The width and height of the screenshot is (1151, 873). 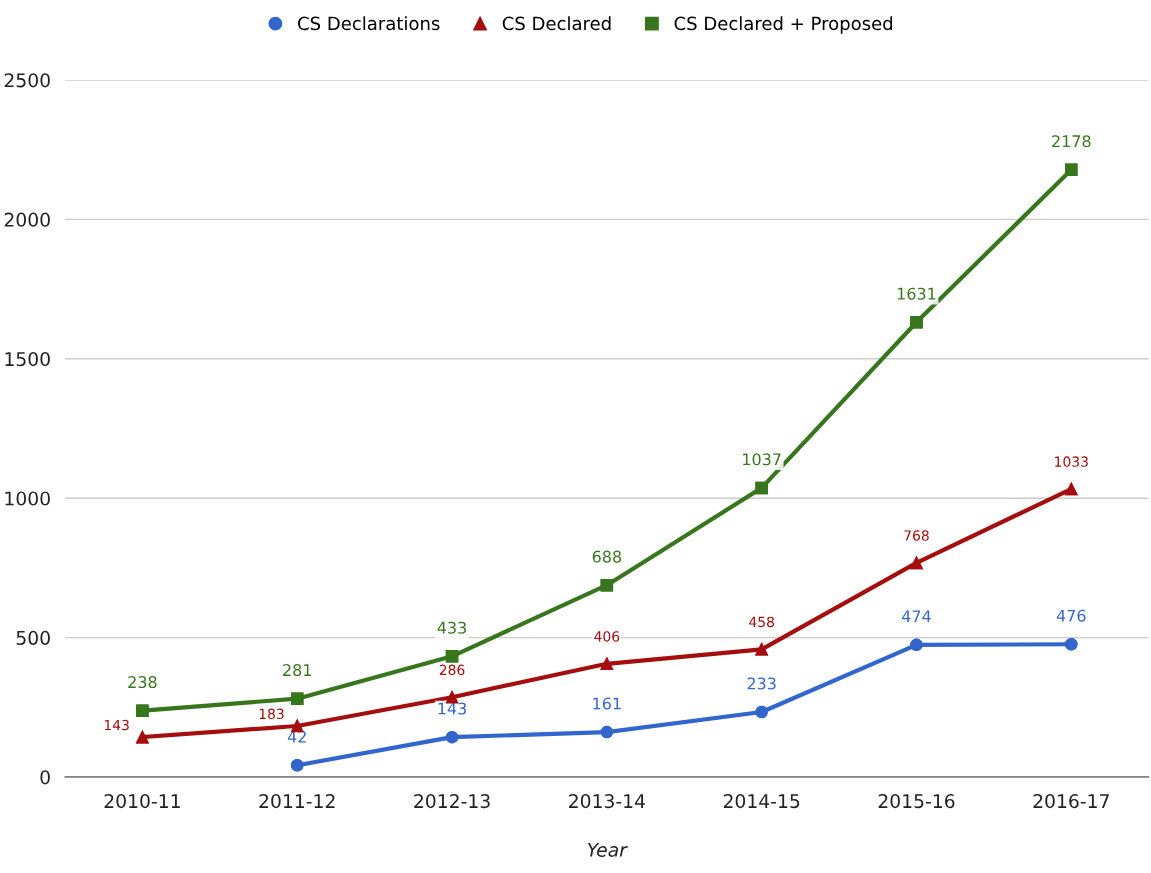 I want to click on data-label: 474, so click(x=916, y=616).